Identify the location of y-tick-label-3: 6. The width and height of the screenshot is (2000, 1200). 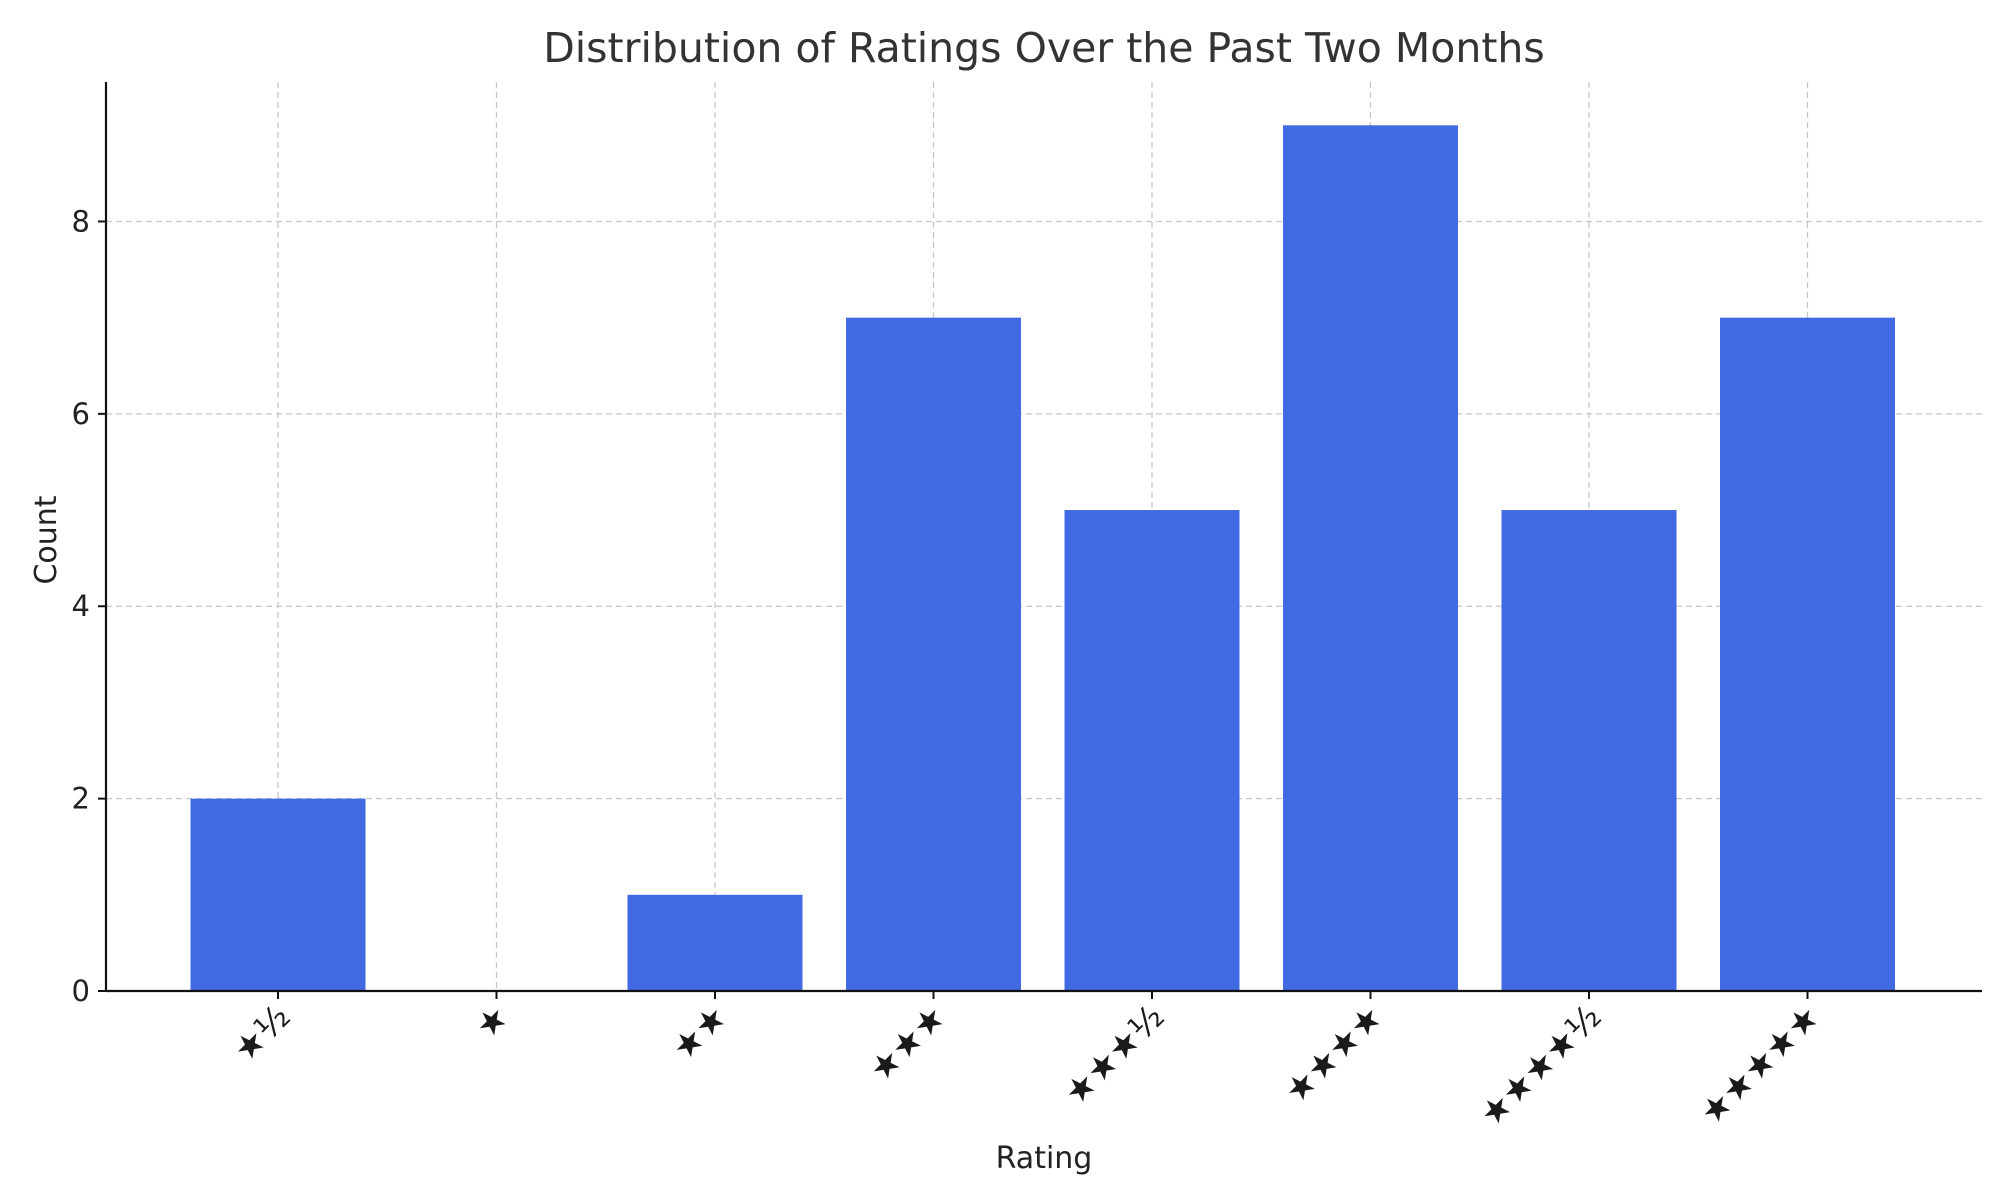
(81, 414).